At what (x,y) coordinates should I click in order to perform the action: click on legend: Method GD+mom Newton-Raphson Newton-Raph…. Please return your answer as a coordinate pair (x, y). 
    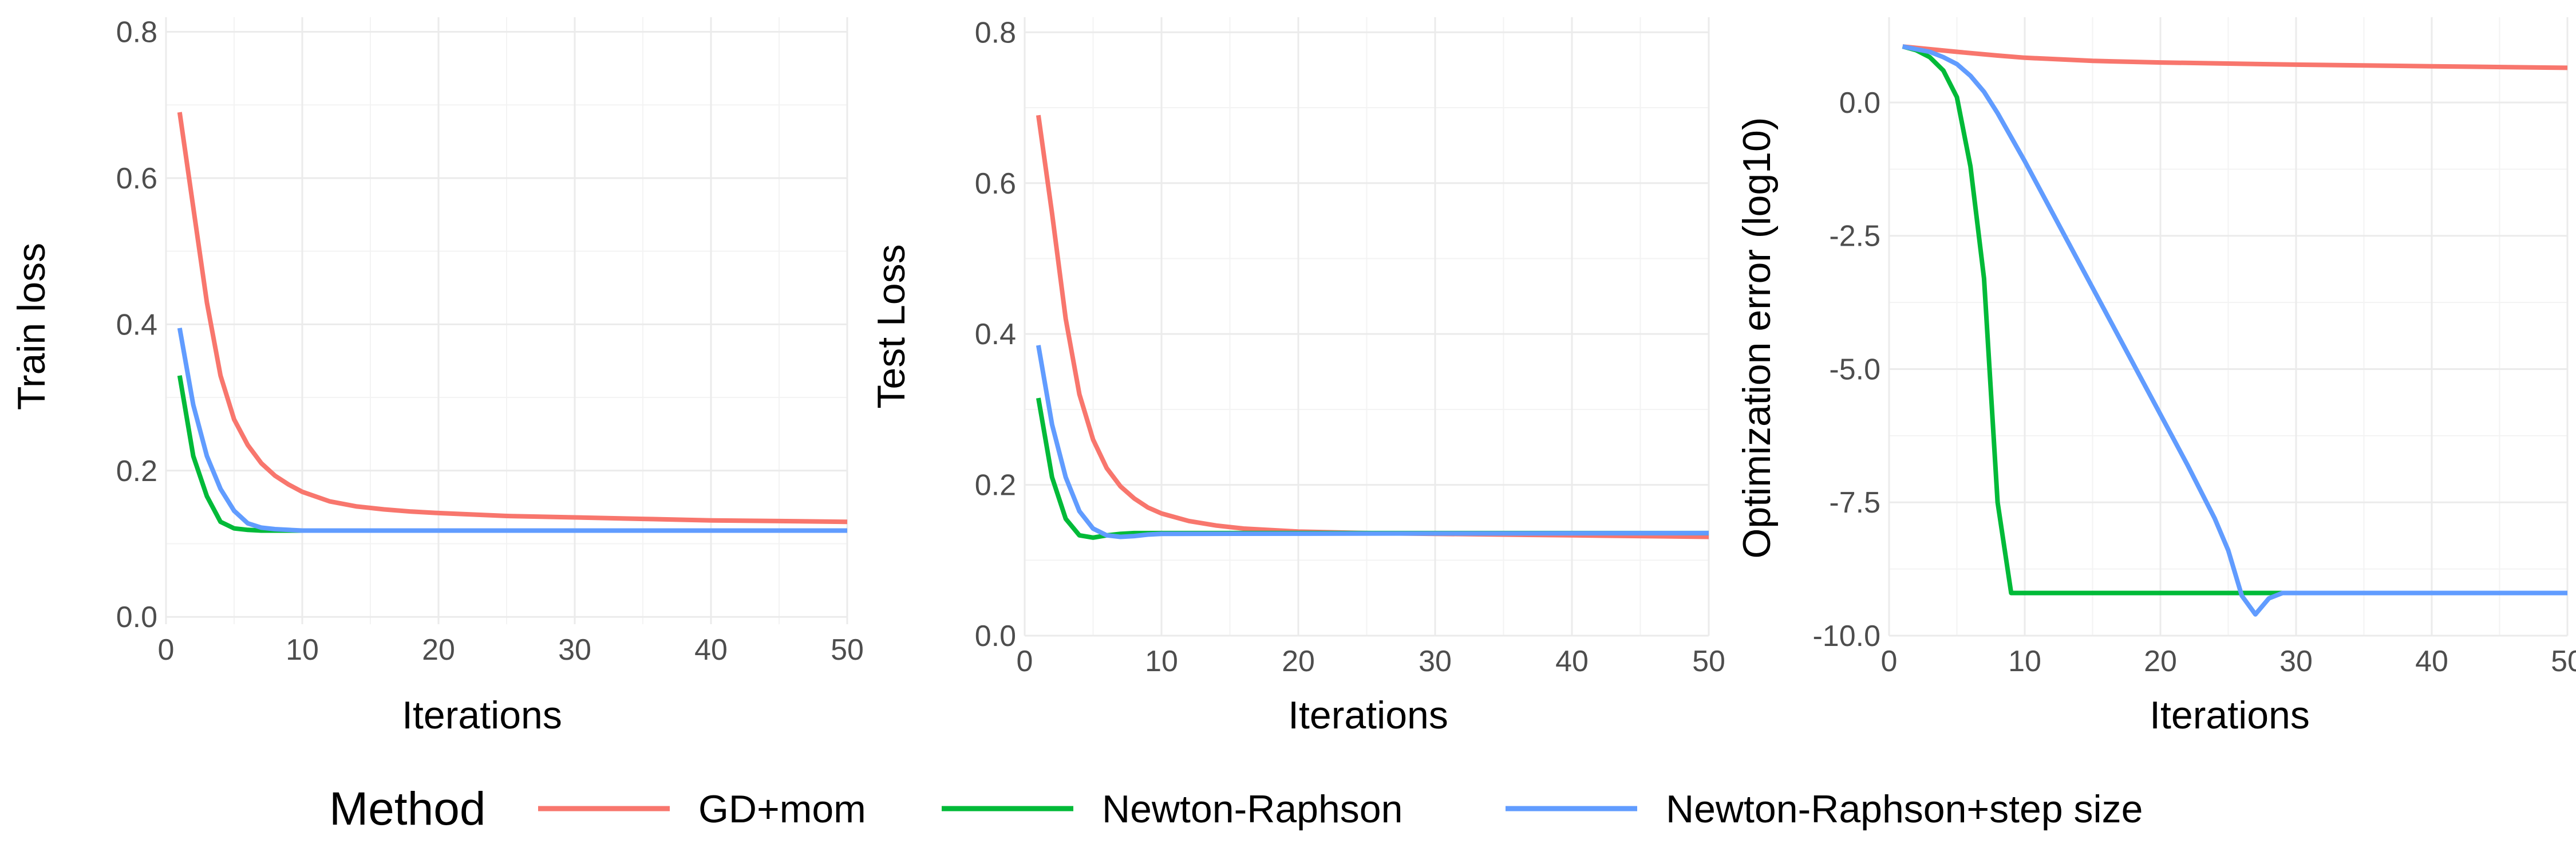
    Looking at the image, I should click on (1236, 809).